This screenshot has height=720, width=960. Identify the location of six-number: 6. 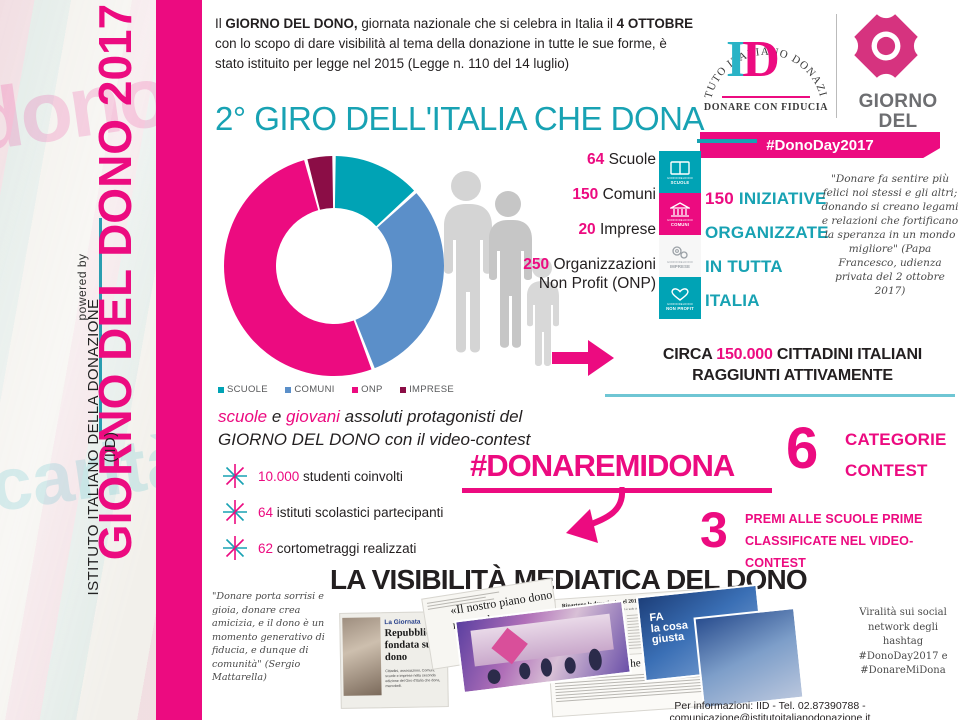
(802, 448).